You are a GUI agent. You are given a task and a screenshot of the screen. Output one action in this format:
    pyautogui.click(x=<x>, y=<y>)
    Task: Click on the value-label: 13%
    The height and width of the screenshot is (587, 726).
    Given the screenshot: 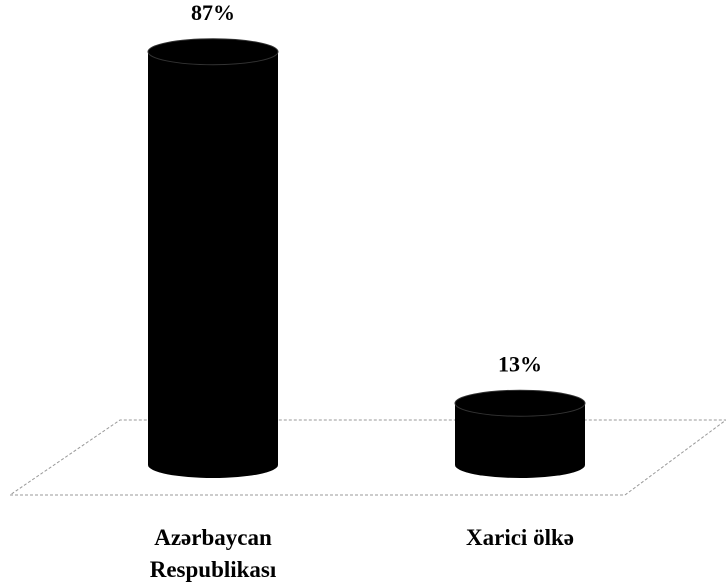 What is the action you would take?
    pyautogui.click(x=520, y=363)
    